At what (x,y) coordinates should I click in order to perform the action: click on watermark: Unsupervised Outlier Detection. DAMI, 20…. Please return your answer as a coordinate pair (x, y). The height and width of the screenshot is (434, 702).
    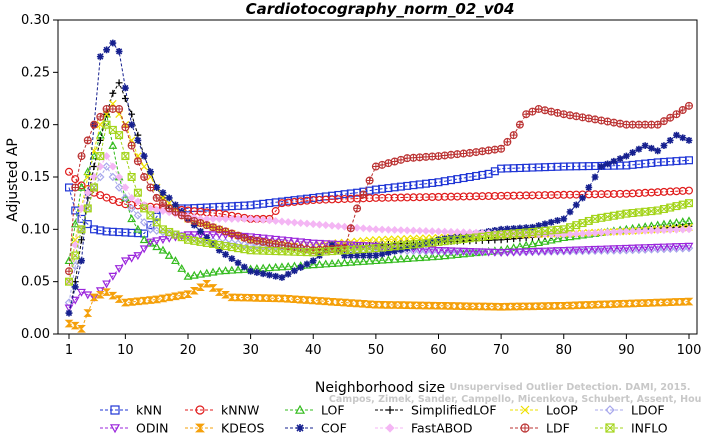
    Looking at the image, I should click on (515, 393).